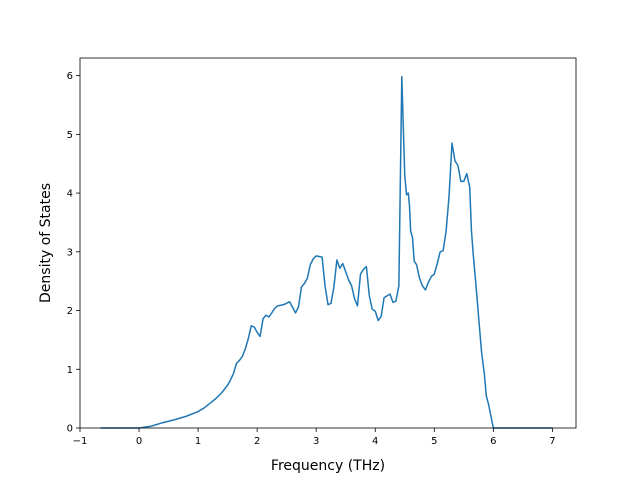 This screenshot has height=480, width=640. What do you see at coordinates (46, 243) in the screenshot?
I see `y-axis-label: Density of States` at bounding box center [46, 243].